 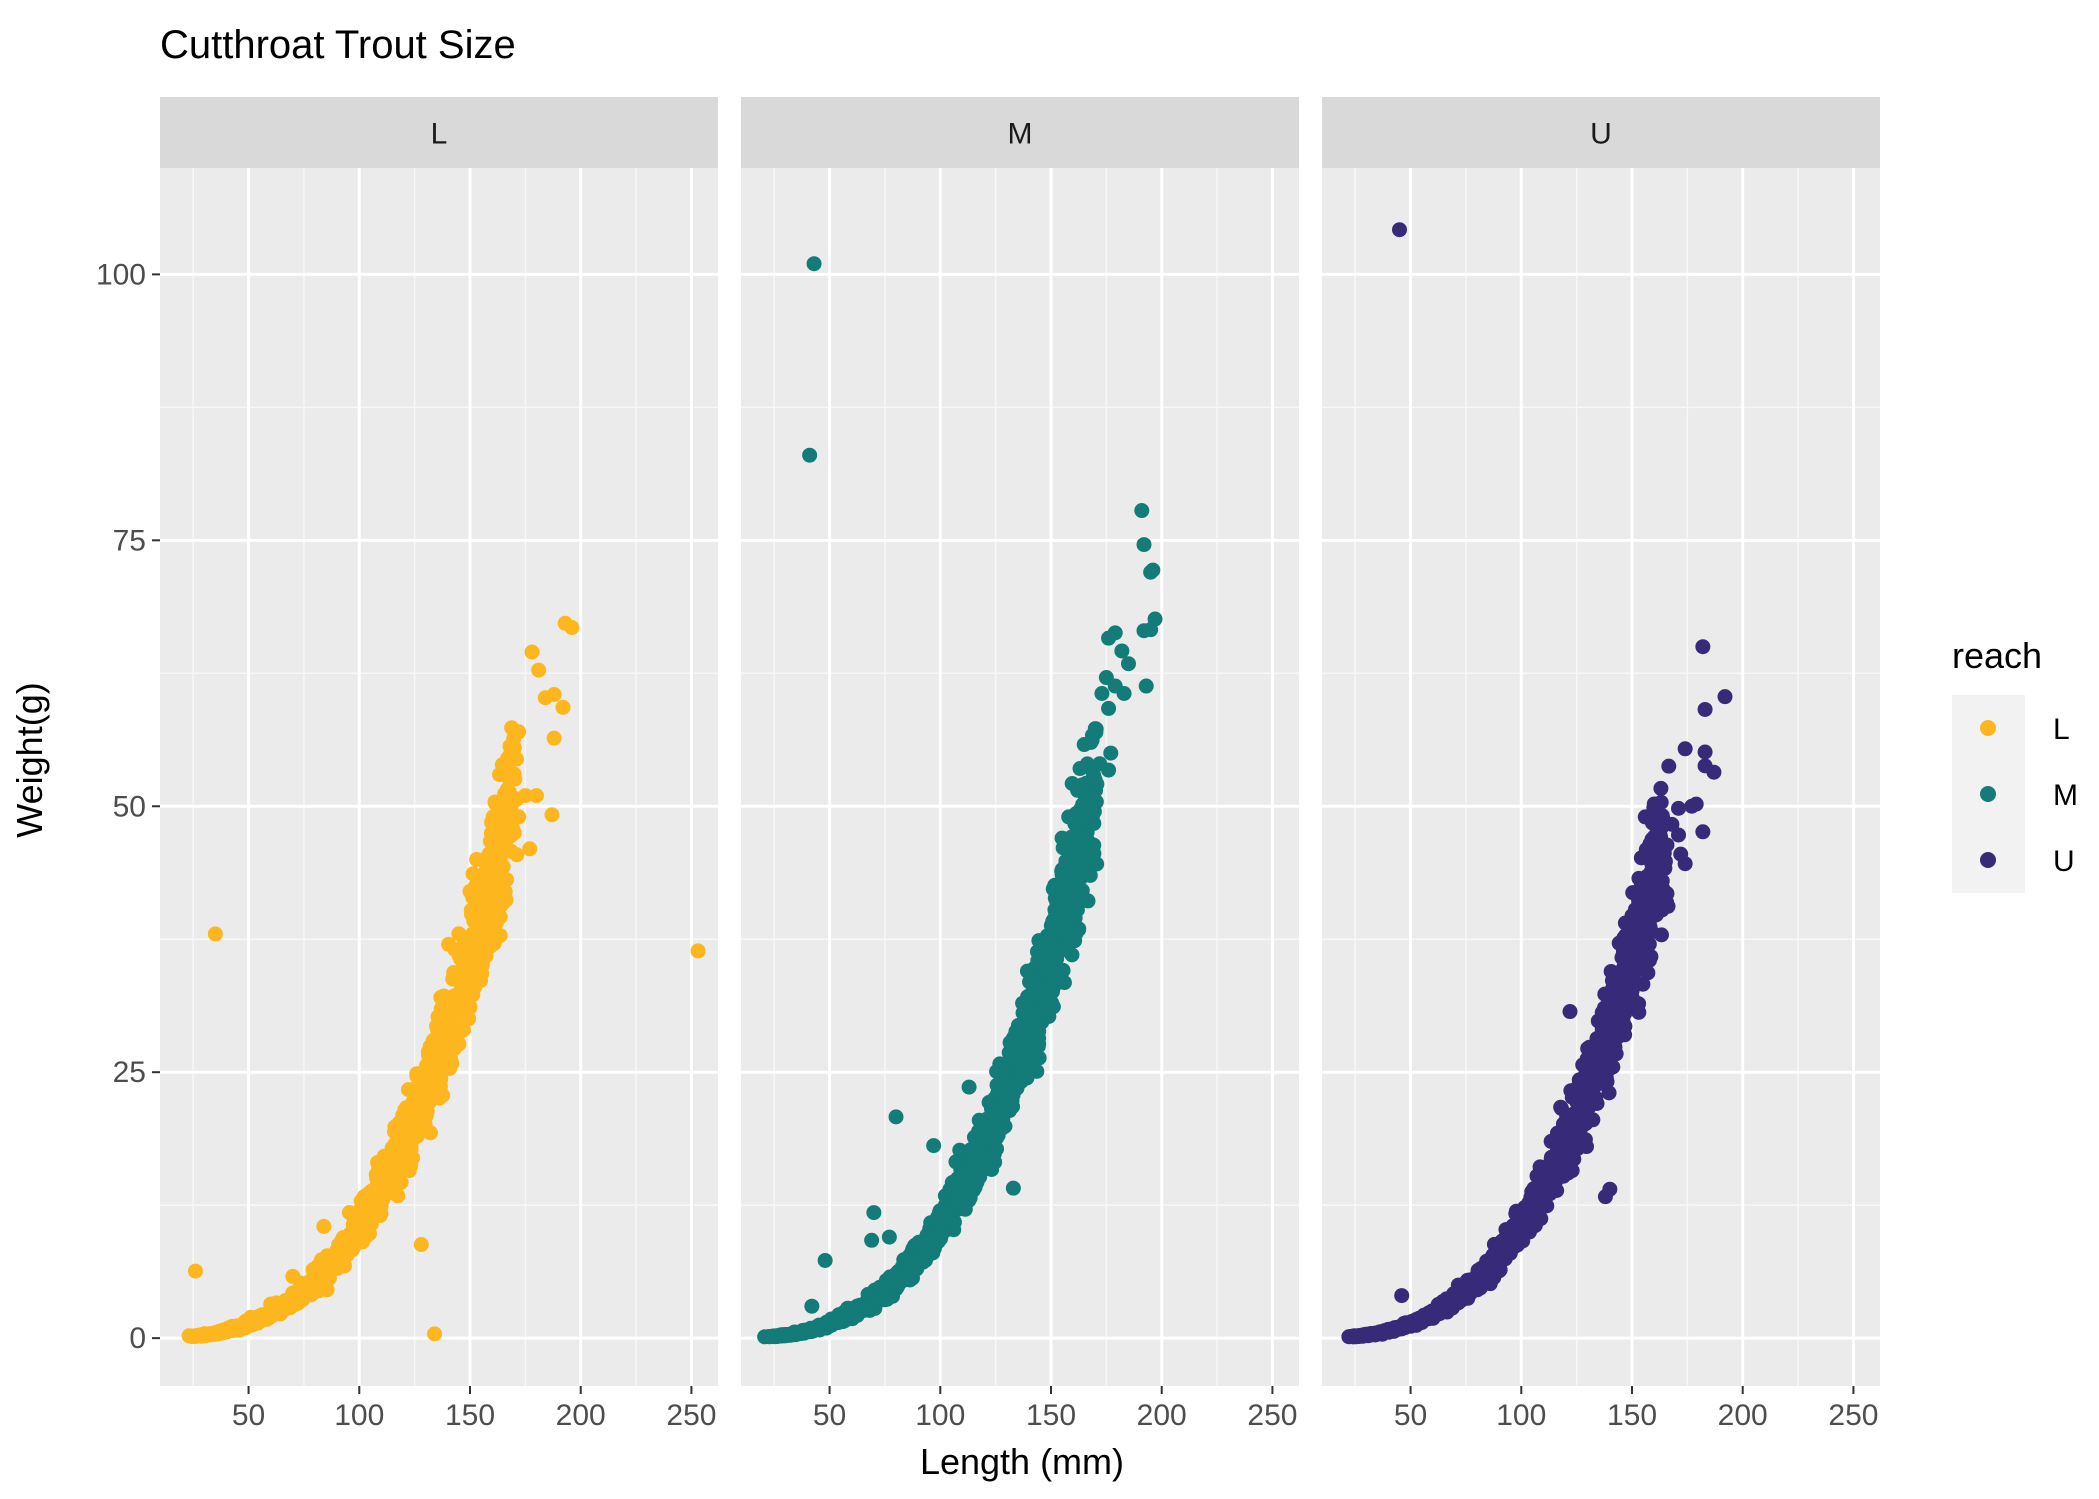 What do you see at coordinates (2011, 728) in the screenshot?
I see `legend-item-l: L` at bounding box center [2011, 728].